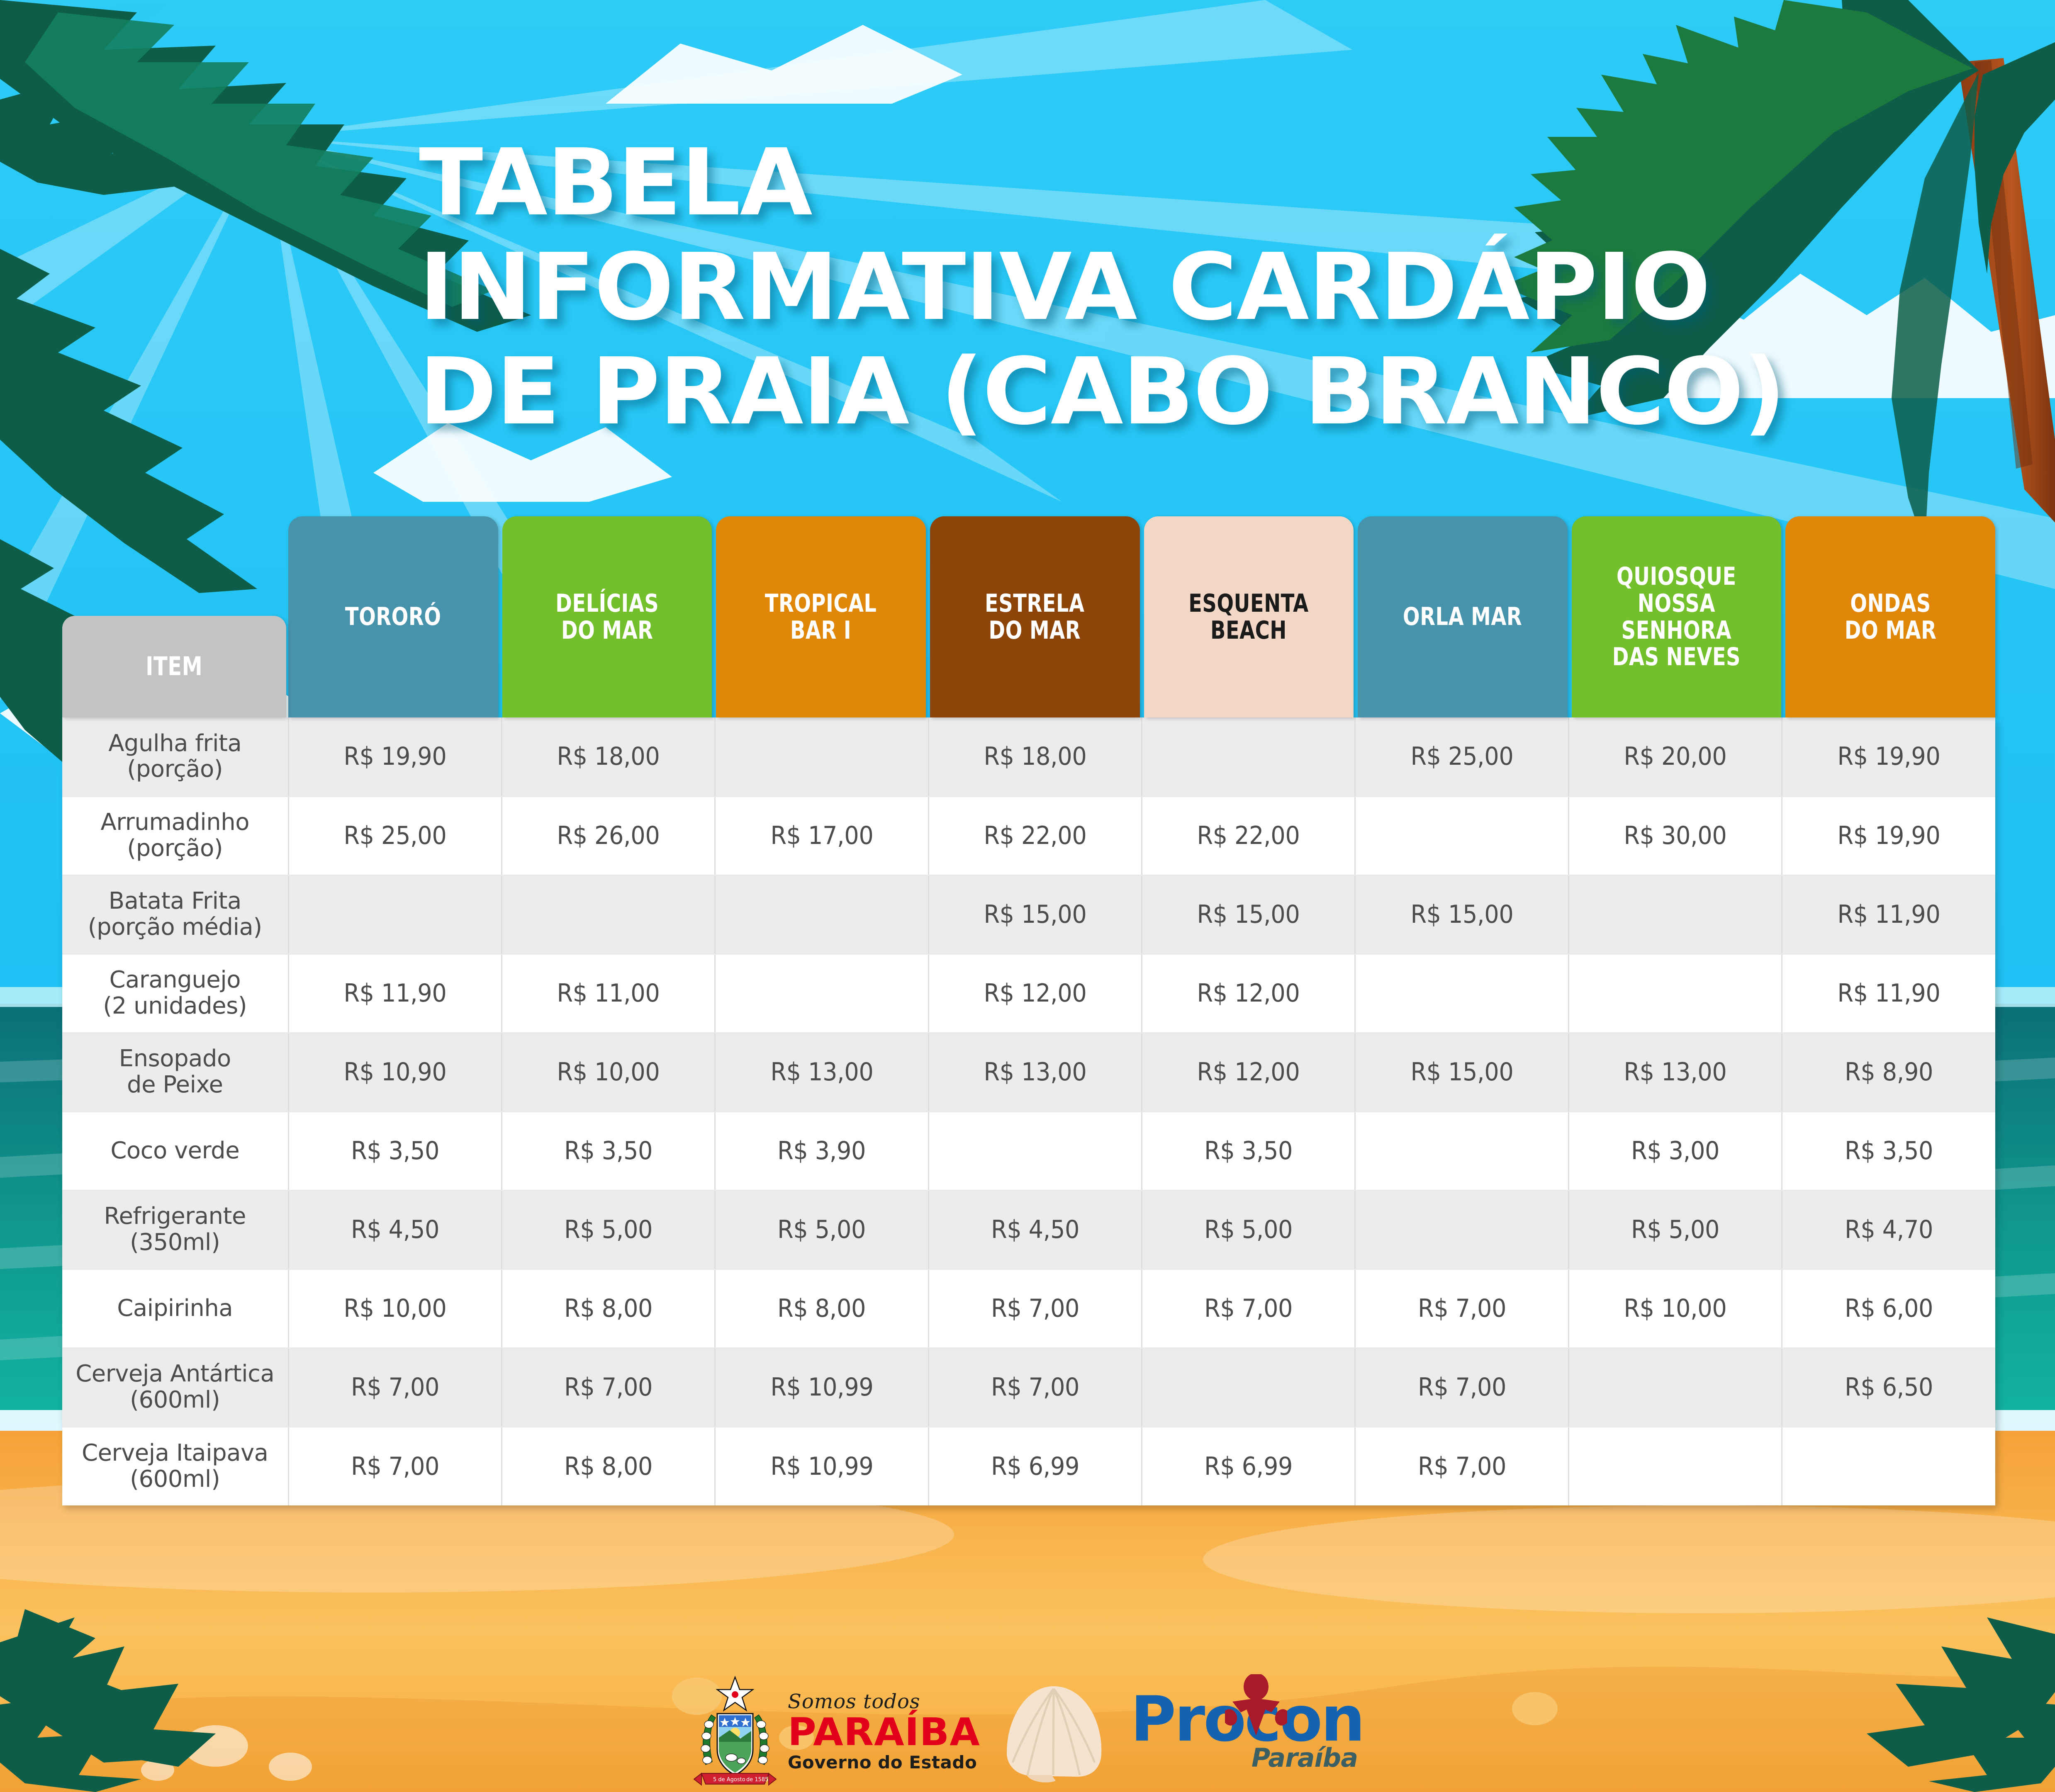 The height and width of the screenshot is (1792, 2055). What do you see at coordinates (1035, 617) in the screenshot?
I see `vendor-tab-3: ESTRELA DO MAR` at bounding box center [1035, 617].